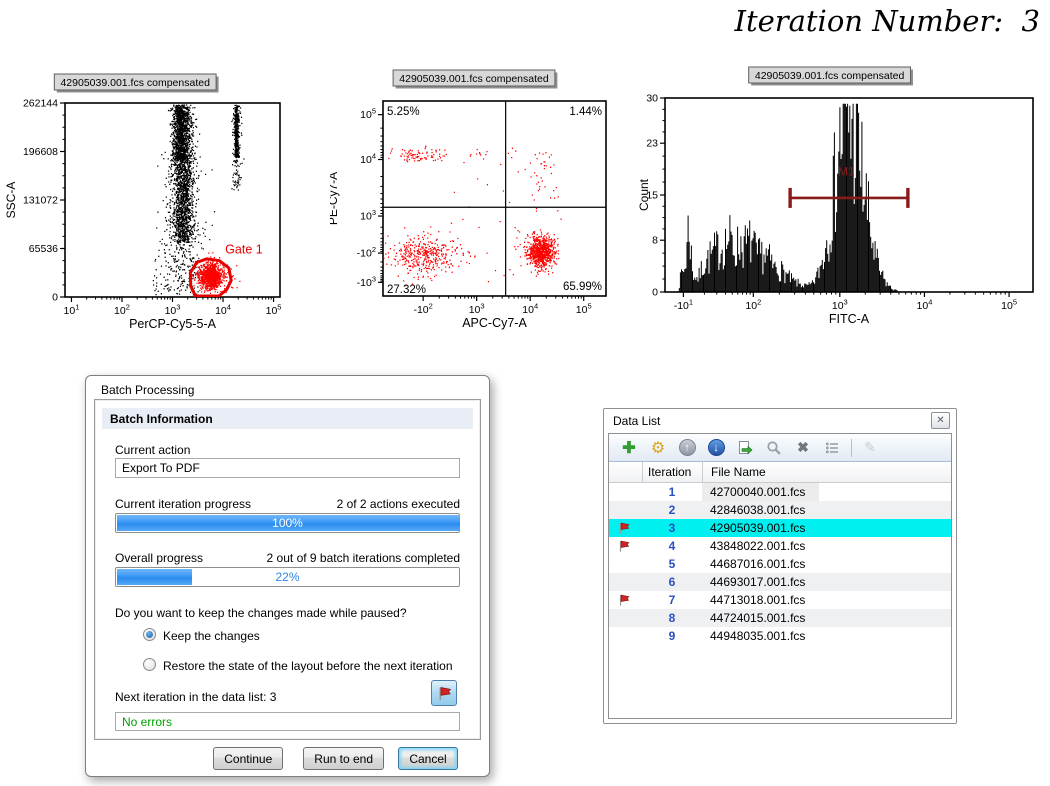  I want to click on svg-text: 262144, so click(40, 104).